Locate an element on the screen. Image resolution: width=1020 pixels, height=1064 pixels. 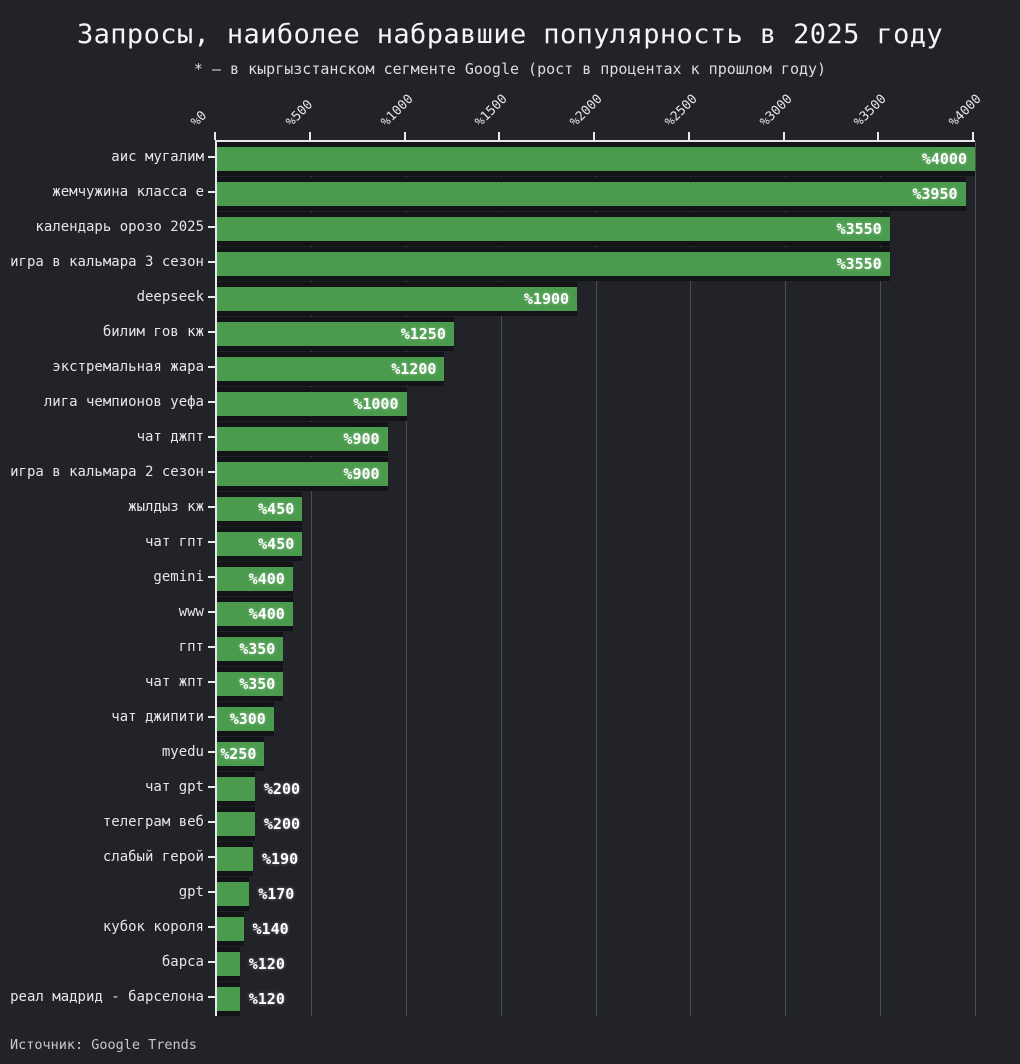
x-tick-label: %4000 is located at coordinates (965, 110).